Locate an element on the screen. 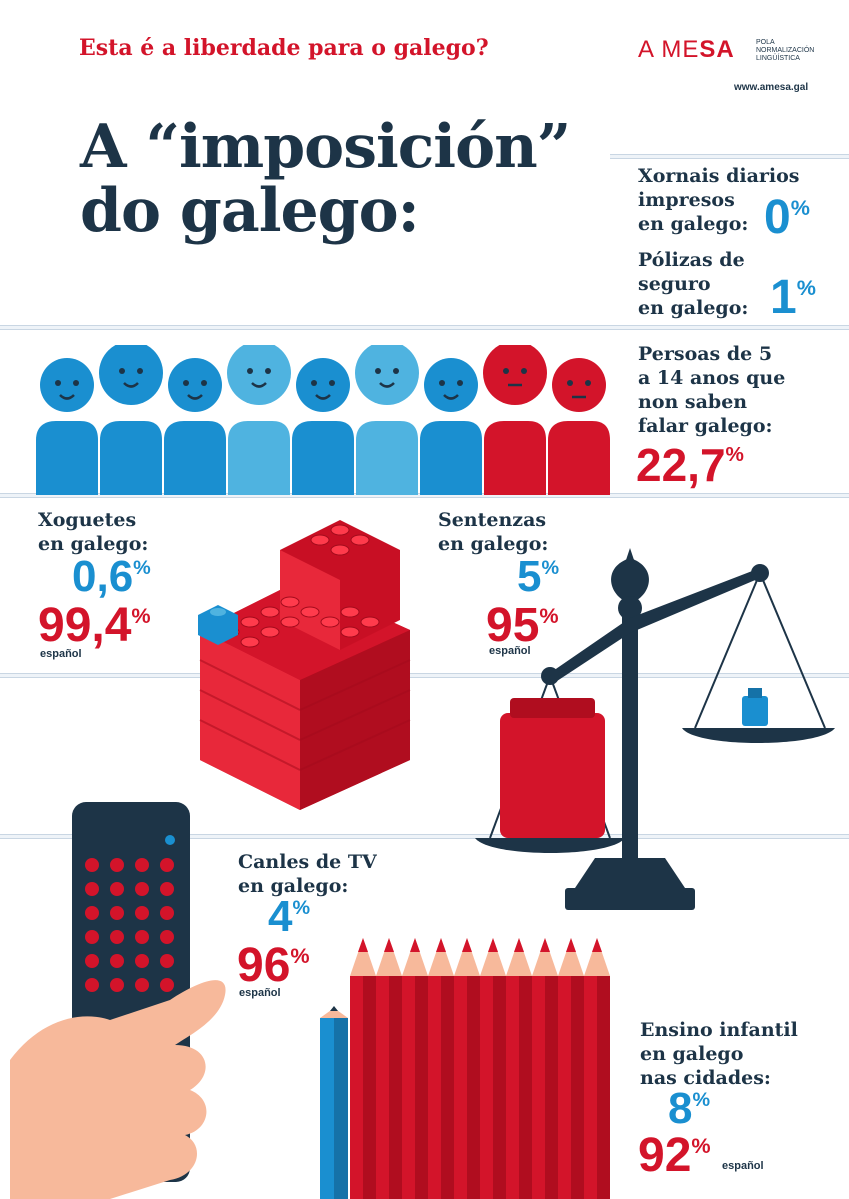 This screenshot has height=1199, width=849. amesa-logo: A MESA POLA NORMALIZACIÓN LINGÜÍSTICA is located at coordinates (726, 49).